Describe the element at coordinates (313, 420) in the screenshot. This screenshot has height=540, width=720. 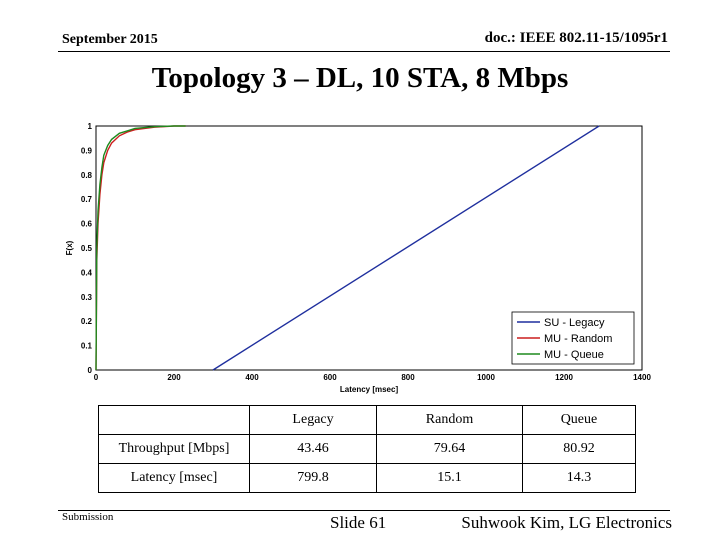
I see `table-header-cell: Legacy` at that location.